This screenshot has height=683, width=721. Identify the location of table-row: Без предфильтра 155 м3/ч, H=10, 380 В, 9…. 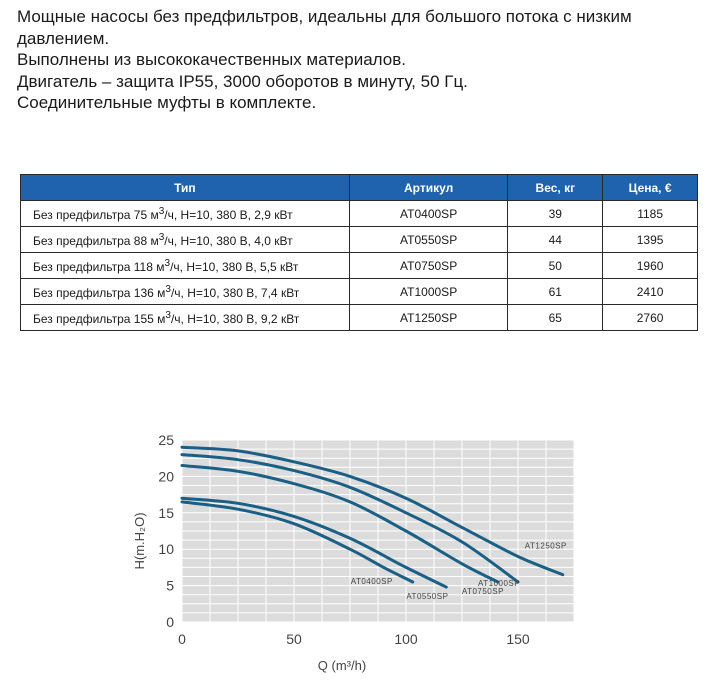
(359, 317).